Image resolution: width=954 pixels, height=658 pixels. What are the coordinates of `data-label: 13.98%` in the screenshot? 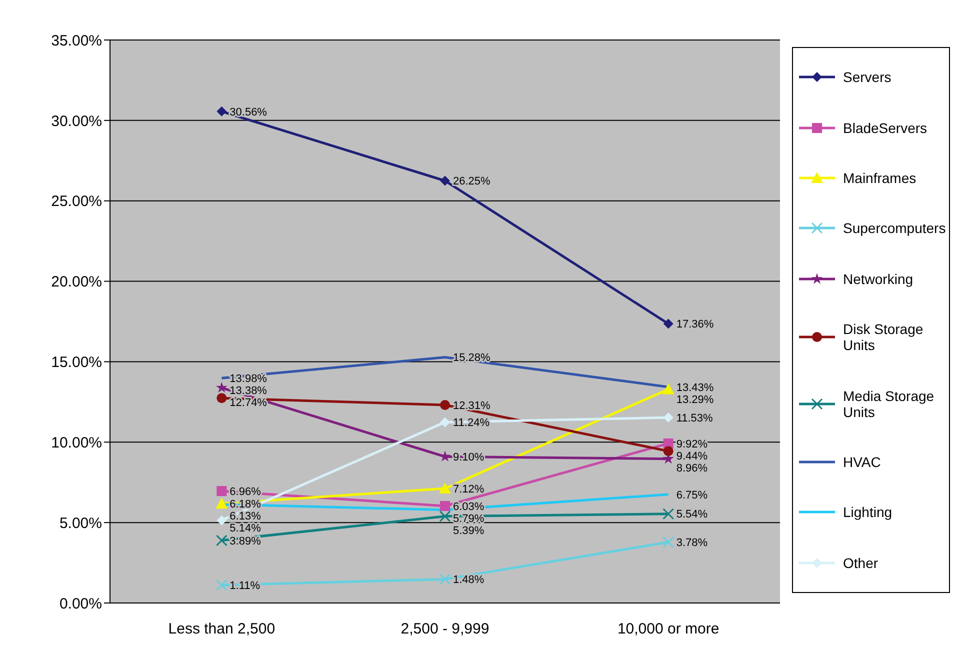 It's located at (249, 378).